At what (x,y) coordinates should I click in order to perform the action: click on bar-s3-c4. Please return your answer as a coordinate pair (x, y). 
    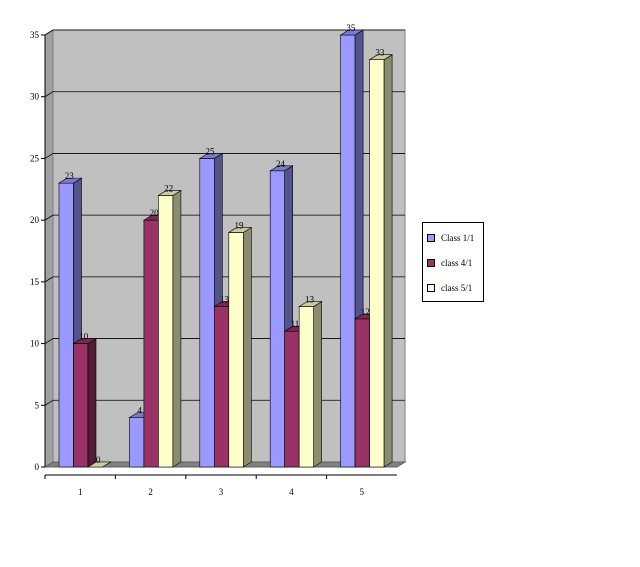
    Looking at the image, I should click on (306, 387).